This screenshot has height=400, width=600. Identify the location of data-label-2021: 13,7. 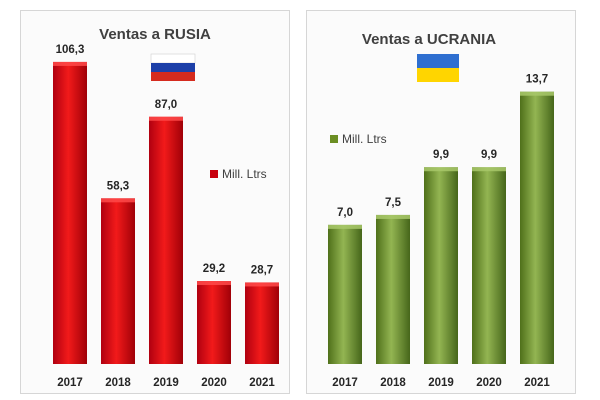
(537, 80).